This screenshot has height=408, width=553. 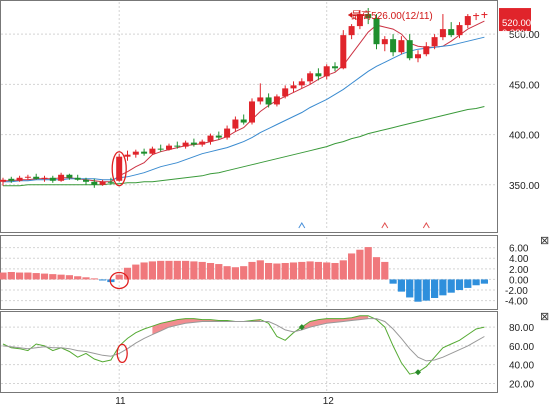 What do you see at coordinates (243, 345) in the screenshot?
I see `kd-lines` at bounding box center [243, 345].